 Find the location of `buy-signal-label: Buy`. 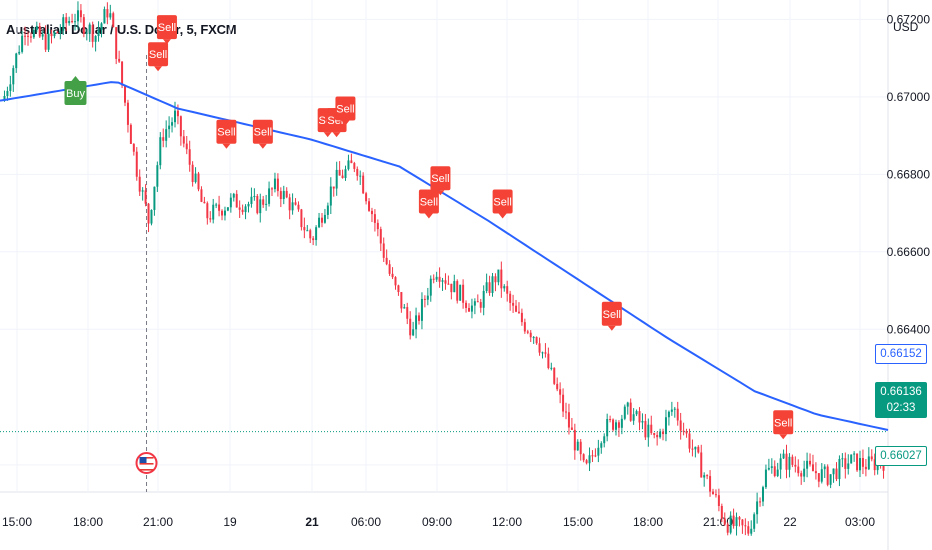

buy-signal-label: Buy is located at coordinates (75, 90).